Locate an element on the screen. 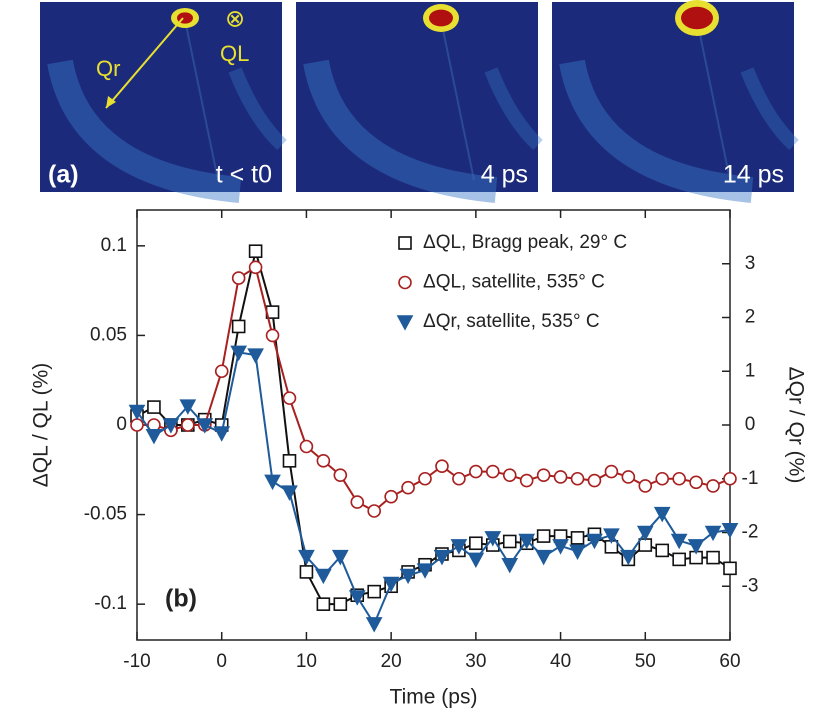 This screenshot has height=721, width=826. time-label: 14 ps is located at coordinates (753, 175).